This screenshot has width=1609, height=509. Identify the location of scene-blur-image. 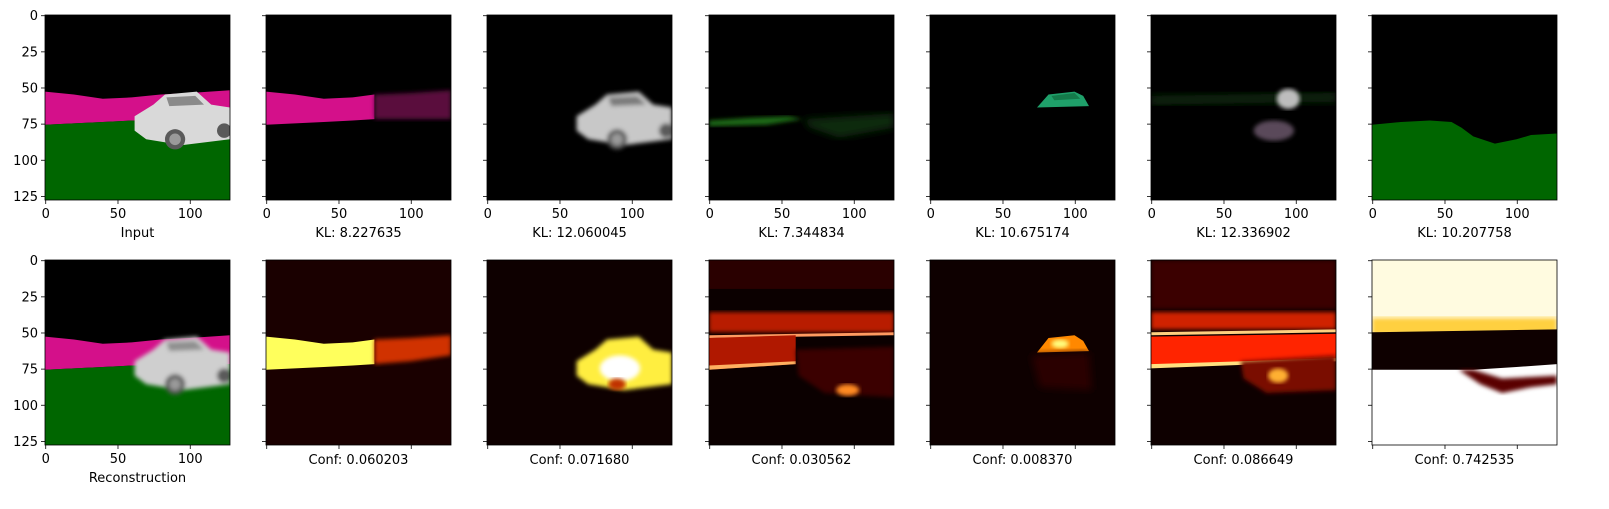
(137, 352).